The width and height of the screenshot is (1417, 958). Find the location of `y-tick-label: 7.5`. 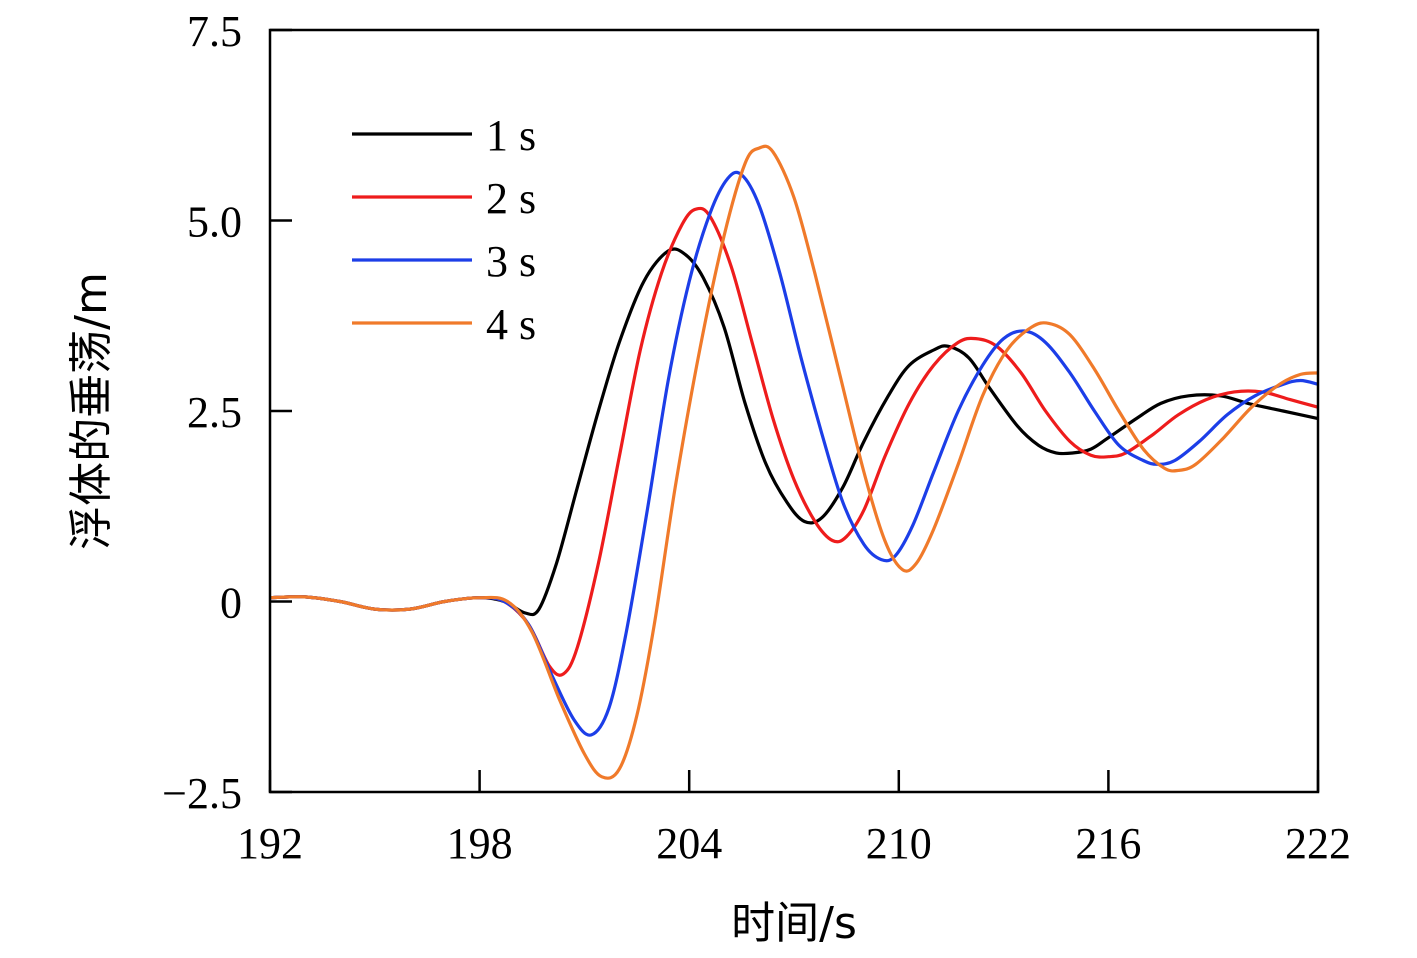

y-tick-label: 7.5 is located at coordinates (214, 31).